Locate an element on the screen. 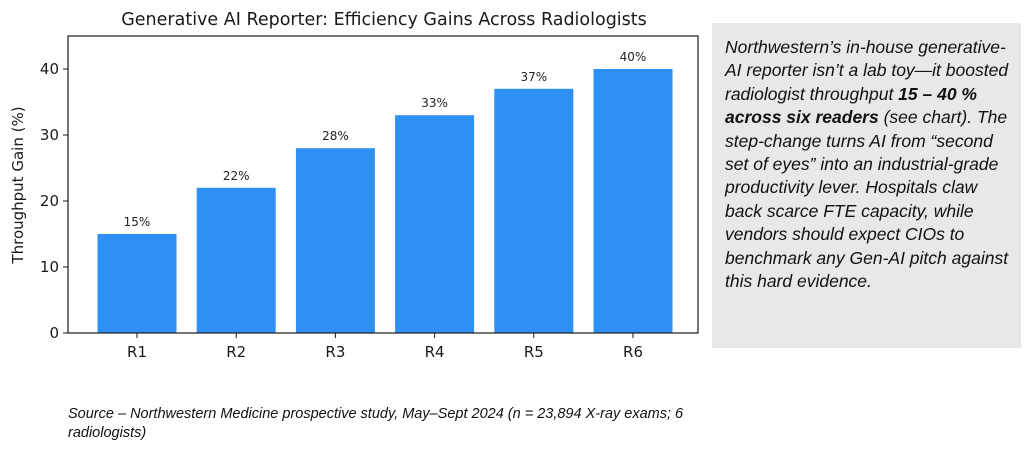 Image resolution: width=1024 pixels, height=451 pixels. y-tick-label-40: 40 is located at coordinates (49, 69).